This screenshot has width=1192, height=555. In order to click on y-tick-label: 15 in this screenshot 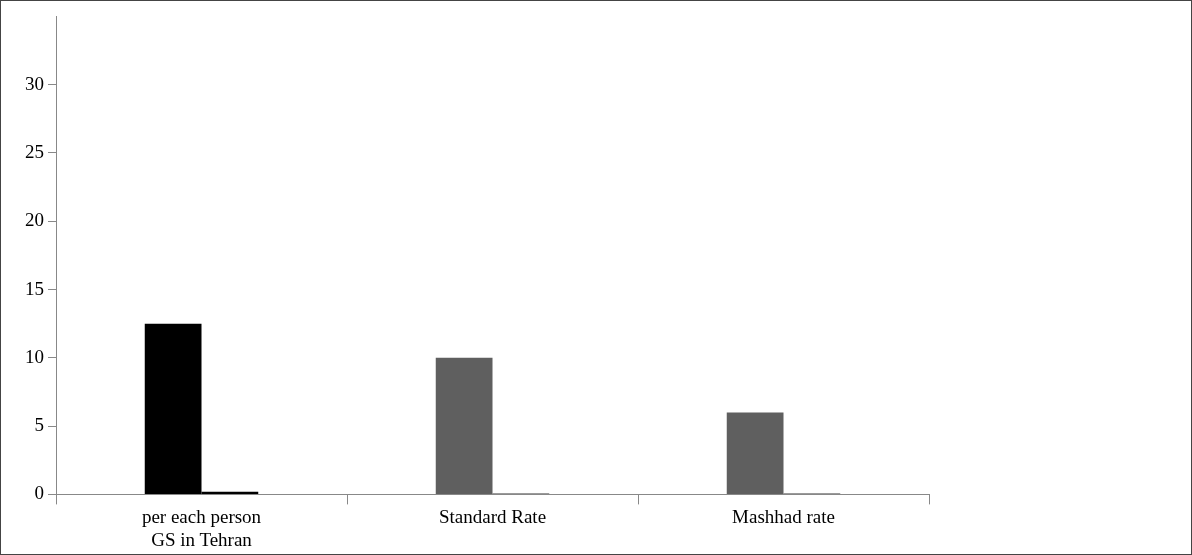, I will do `click(34, 288)`.